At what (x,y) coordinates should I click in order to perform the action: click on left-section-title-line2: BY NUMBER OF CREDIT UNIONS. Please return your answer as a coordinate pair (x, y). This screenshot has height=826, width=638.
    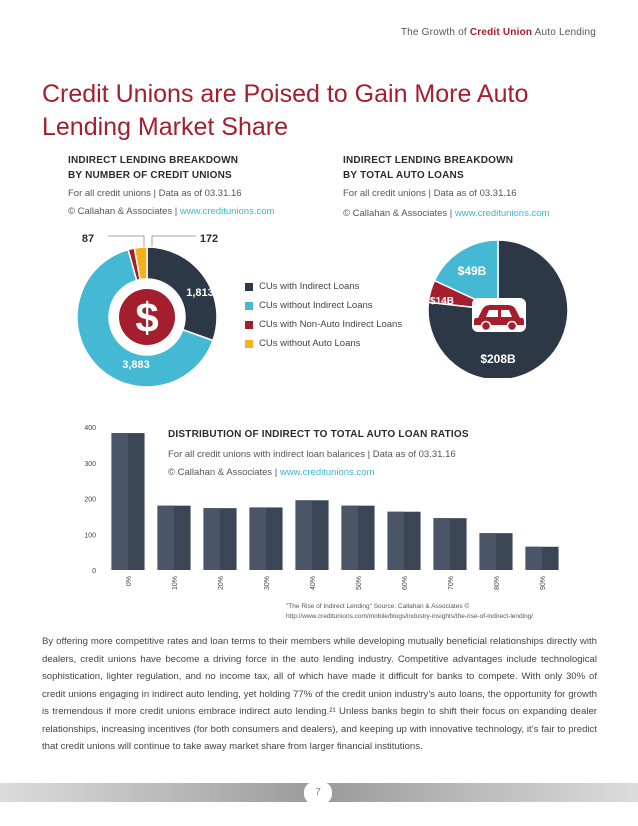
    Looking at the image, I should click on (150, 175).